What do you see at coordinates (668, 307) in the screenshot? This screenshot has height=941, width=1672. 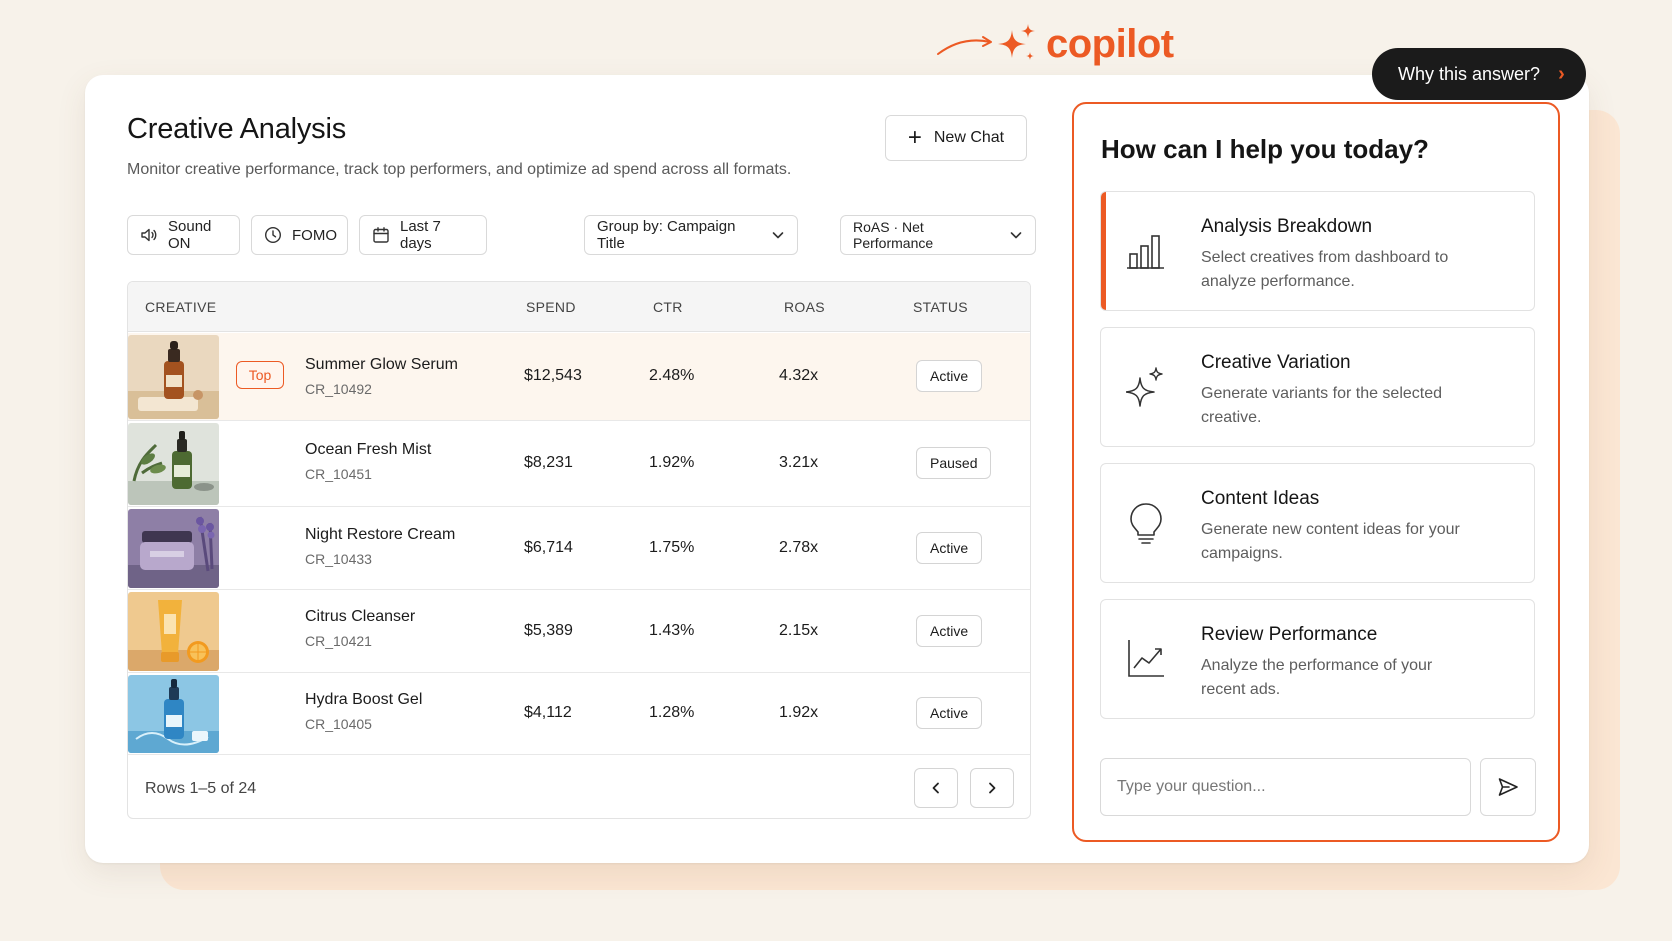 I see `header-ctr: CTR` at bounding box center [668, 307].